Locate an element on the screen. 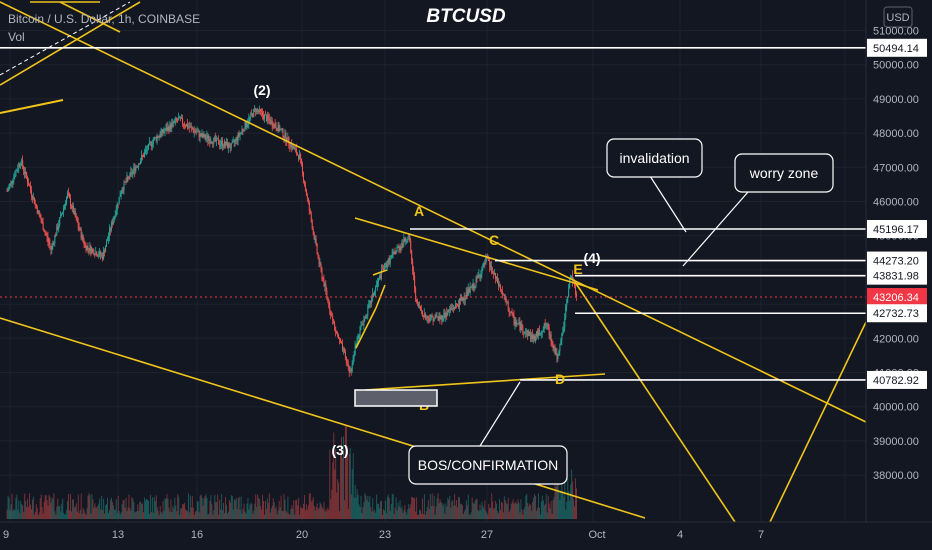 This screenshot has height=550, width=932. price-level-label: 50494.14 is located at coordinates (896, 49).